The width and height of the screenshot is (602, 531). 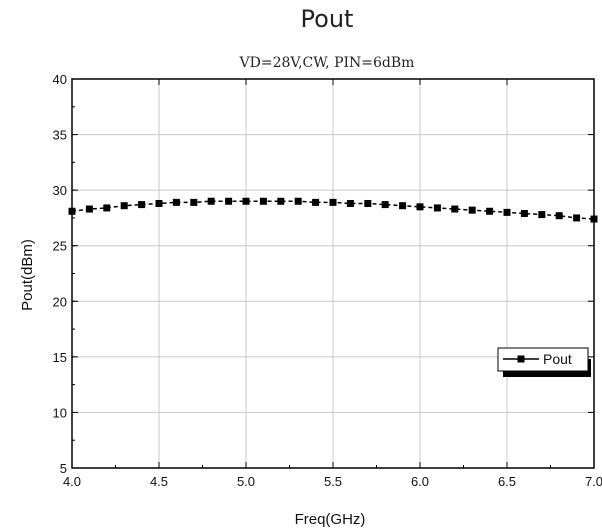 I want to click on y-tick-label: 5, so click(x=63, y=468).